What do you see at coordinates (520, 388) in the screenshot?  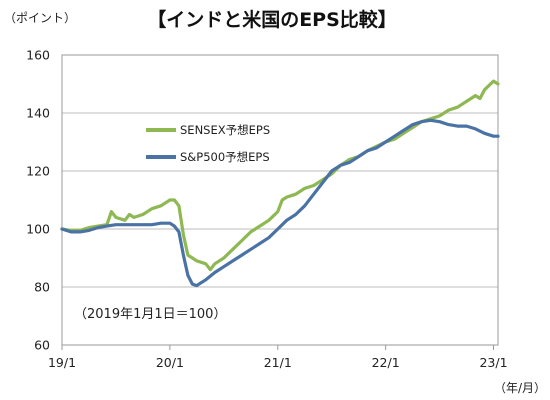 I see `x-unit-label: （年/月）` at bounding box center [520, 388].